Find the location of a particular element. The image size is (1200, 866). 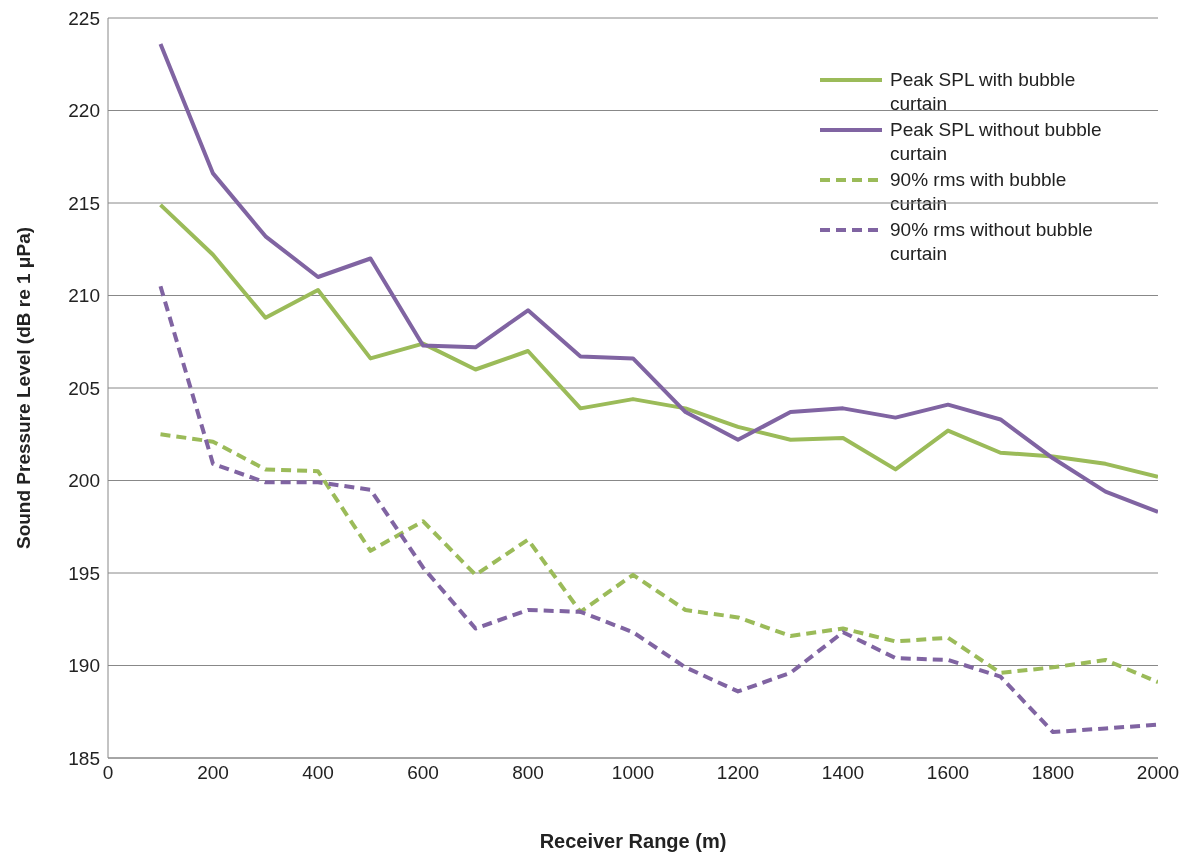

x-tick-label: 400 is located at coordinates (318, 773).